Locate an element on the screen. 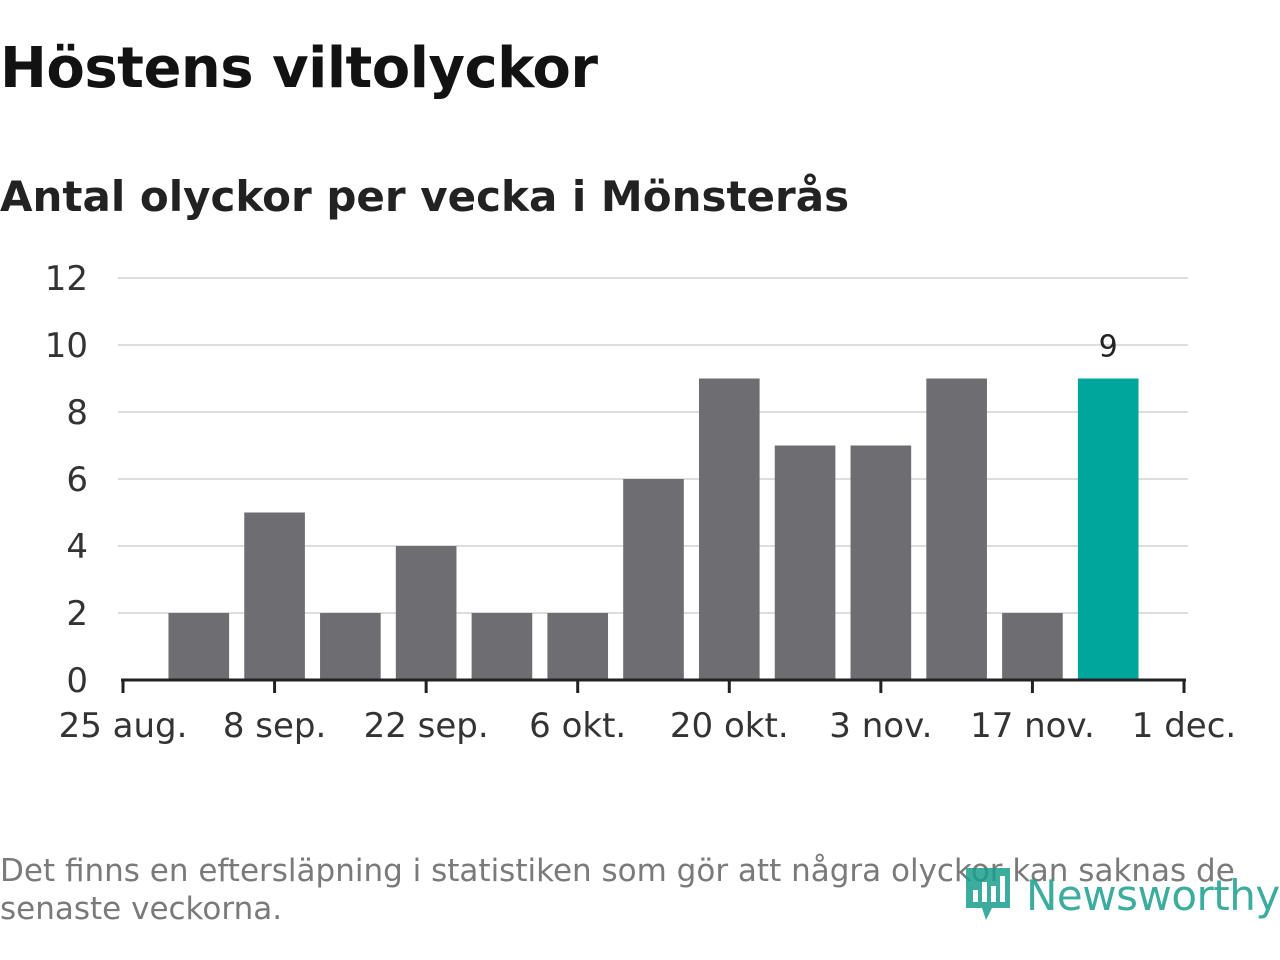  bar-highlighted is located at coordinates (1108, 529).